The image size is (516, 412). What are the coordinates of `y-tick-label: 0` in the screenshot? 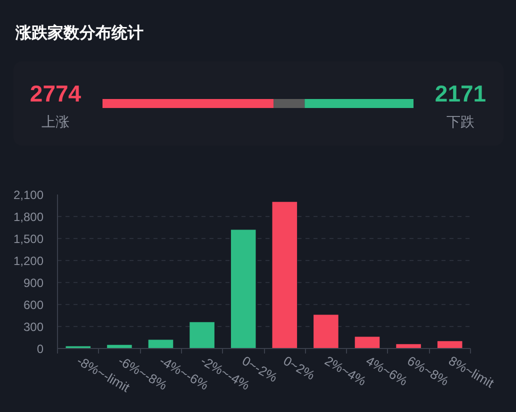 It's located at (40, 349).